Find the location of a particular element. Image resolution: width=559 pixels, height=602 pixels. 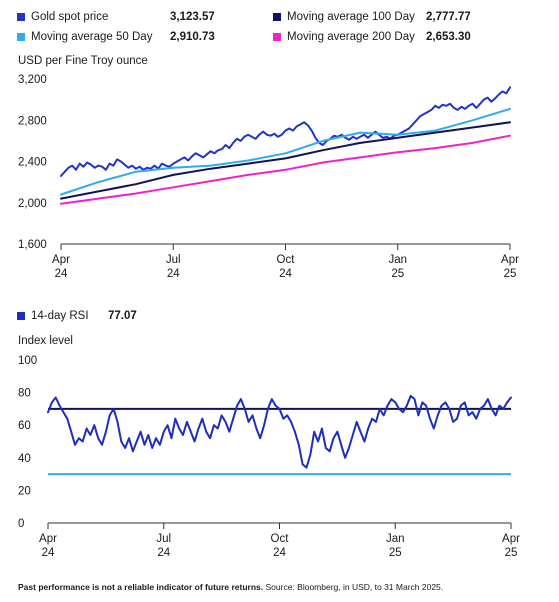

legend-value: 2,653.30 is located at coordinates (448, 37).